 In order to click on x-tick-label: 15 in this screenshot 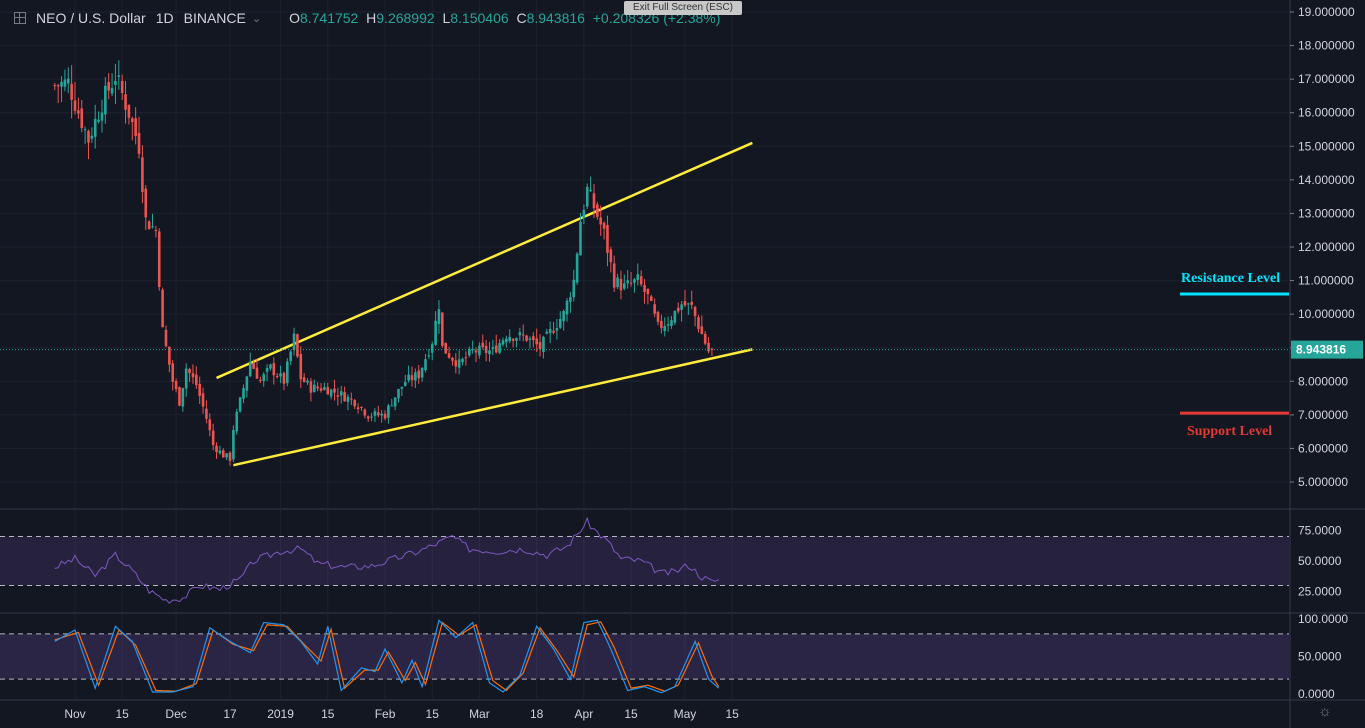, I will do `click(433, 714)`.